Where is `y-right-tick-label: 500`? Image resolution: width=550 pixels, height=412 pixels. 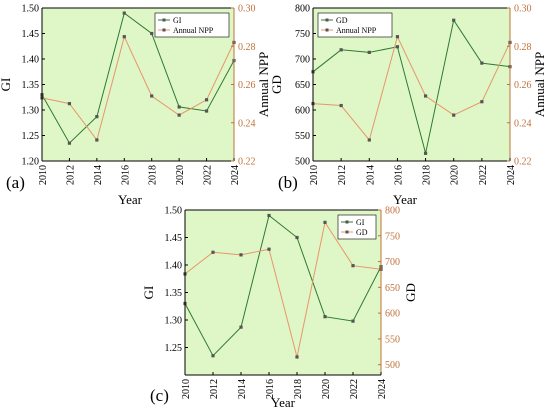
y-right-tick-label: 500 is located at coordinates (392, 365).